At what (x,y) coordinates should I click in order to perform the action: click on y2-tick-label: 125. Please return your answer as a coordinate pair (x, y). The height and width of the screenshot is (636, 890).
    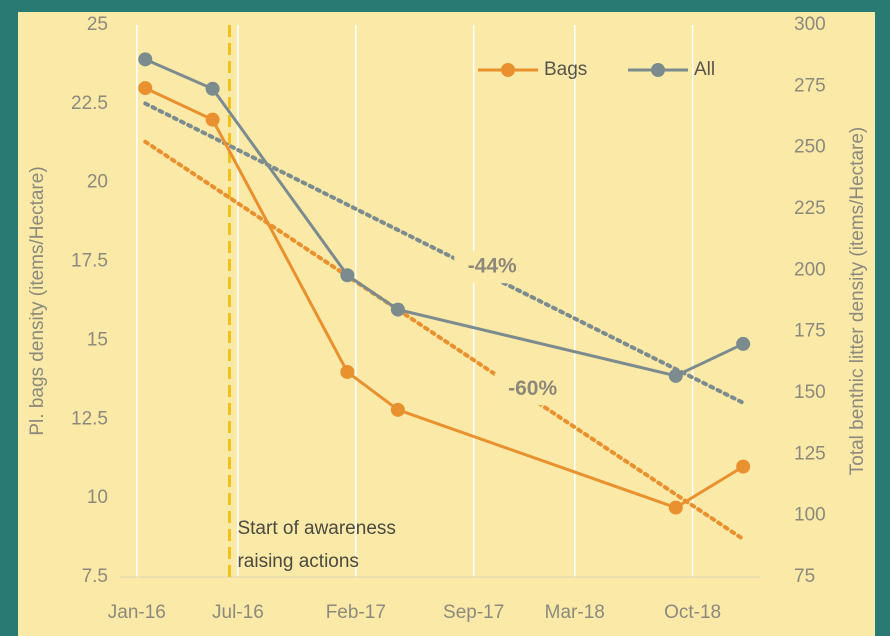
    Looking at the image, I should click on (810, 453).